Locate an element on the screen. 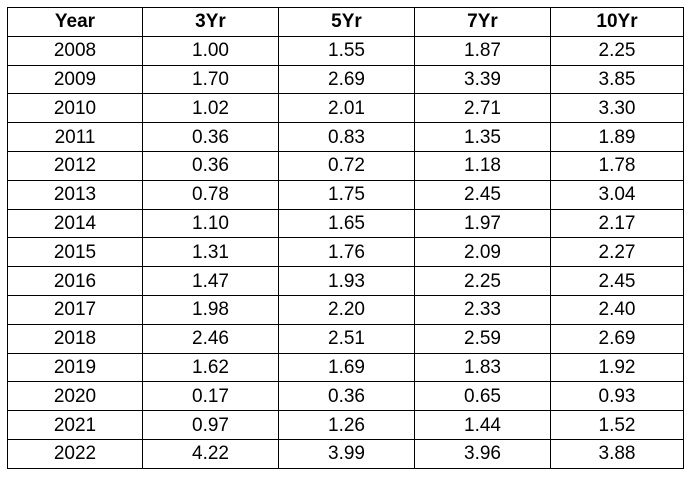 Image resolution: width=690 pixels, height=478 pixels. table-cell-10yr: 3.04 is located at coordinates (617, 194).